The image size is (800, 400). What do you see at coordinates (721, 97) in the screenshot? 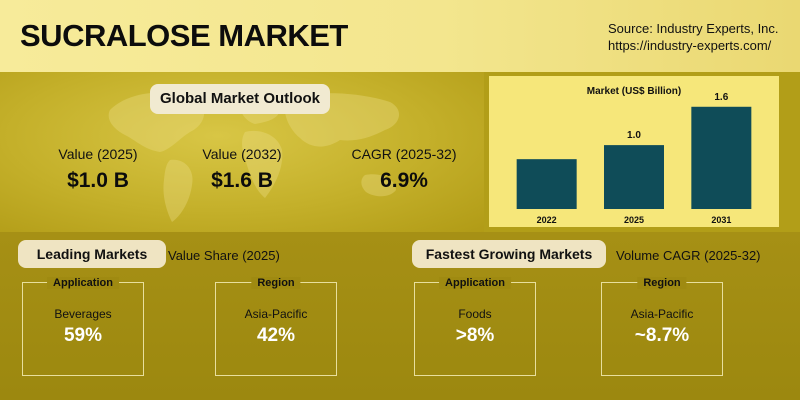
I see `data-label-2031: 1.6` at bounding box center [721, 97].